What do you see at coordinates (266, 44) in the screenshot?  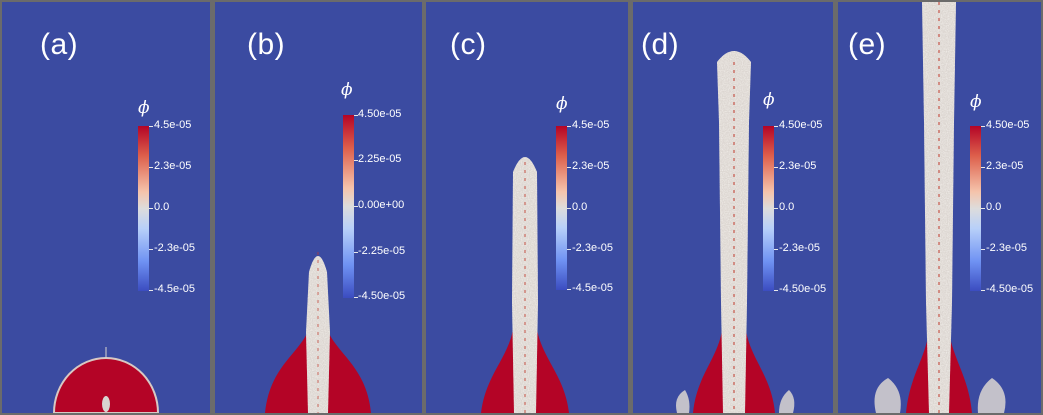 I see `panel-label: (b)` at bounding box center [266, 44].